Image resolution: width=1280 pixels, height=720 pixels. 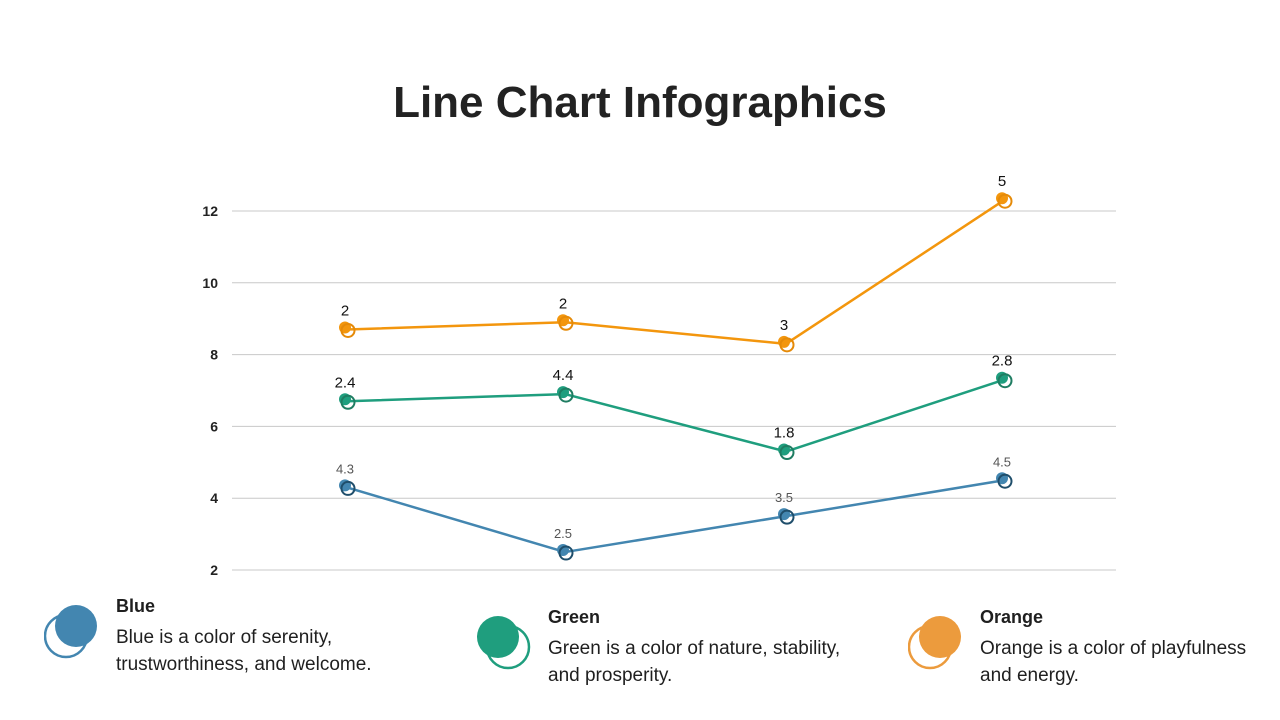 I want to click on legend-name: Orange, so click(x=1012, y=617).